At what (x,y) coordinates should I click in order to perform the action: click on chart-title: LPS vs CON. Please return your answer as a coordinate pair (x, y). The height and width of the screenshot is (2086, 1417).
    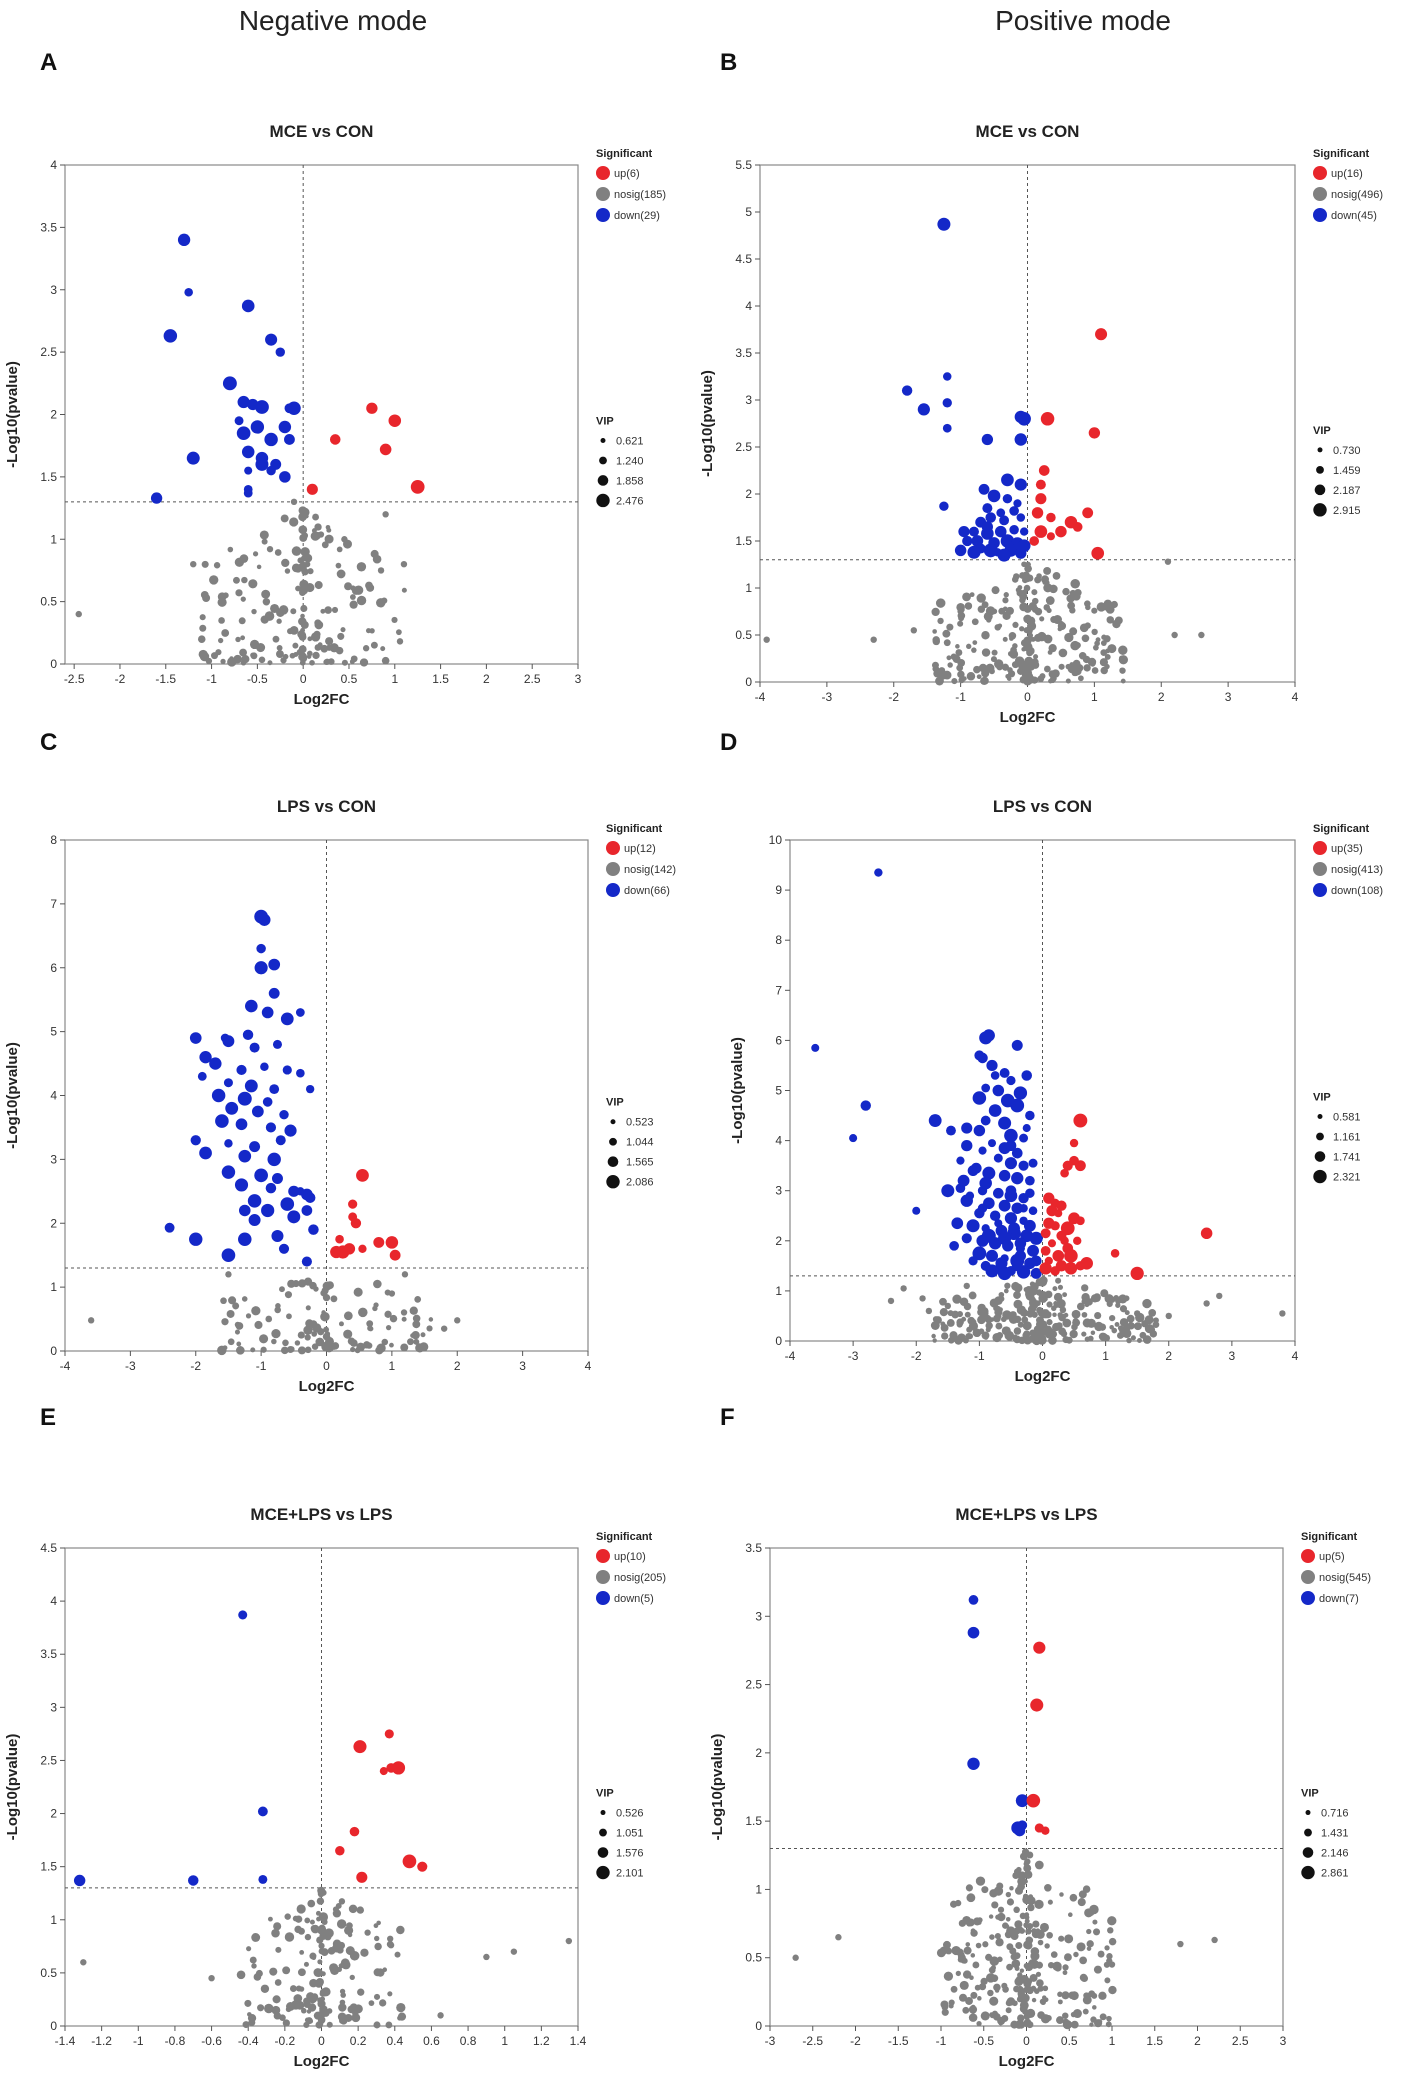
    Looking at the image, I should click on (1042, 806).